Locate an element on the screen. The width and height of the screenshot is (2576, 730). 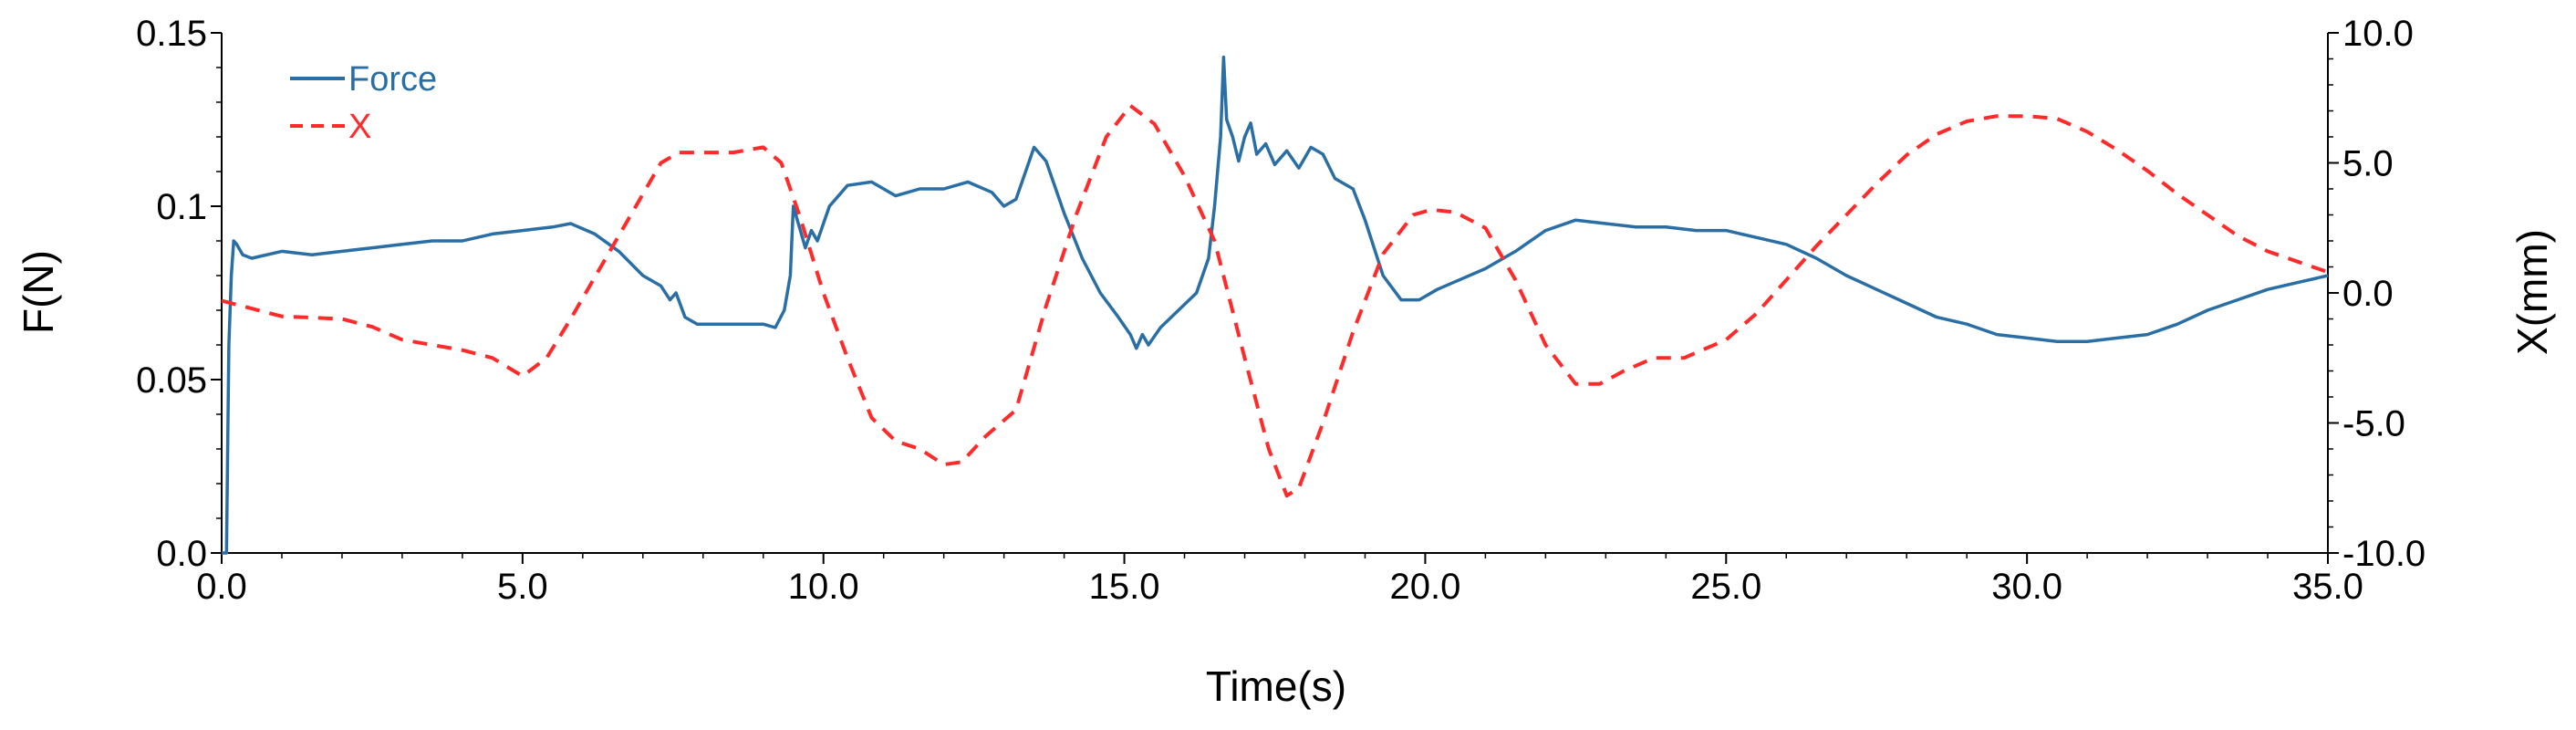
x-tick-label: 0.0 is located at coordinates (221, 587).